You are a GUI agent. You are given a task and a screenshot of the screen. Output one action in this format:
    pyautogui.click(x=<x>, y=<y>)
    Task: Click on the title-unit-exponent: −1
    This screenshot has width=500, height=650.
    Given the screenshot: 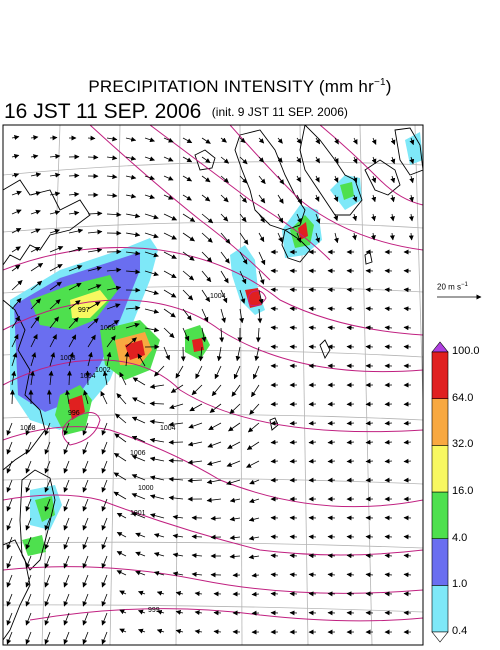 What is the action you would take?
    pyautogui.click(x=379, y=82)
    